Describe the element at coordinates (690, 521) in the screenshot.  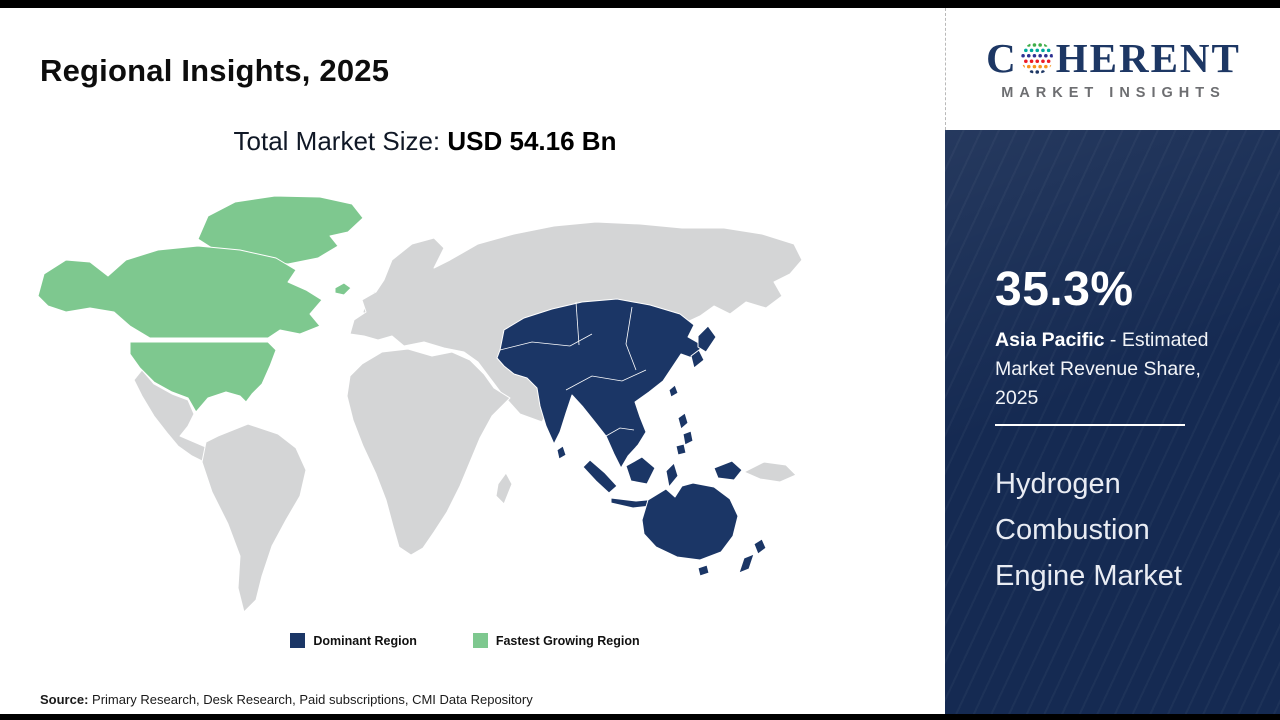
I see `region-australia` at that location.